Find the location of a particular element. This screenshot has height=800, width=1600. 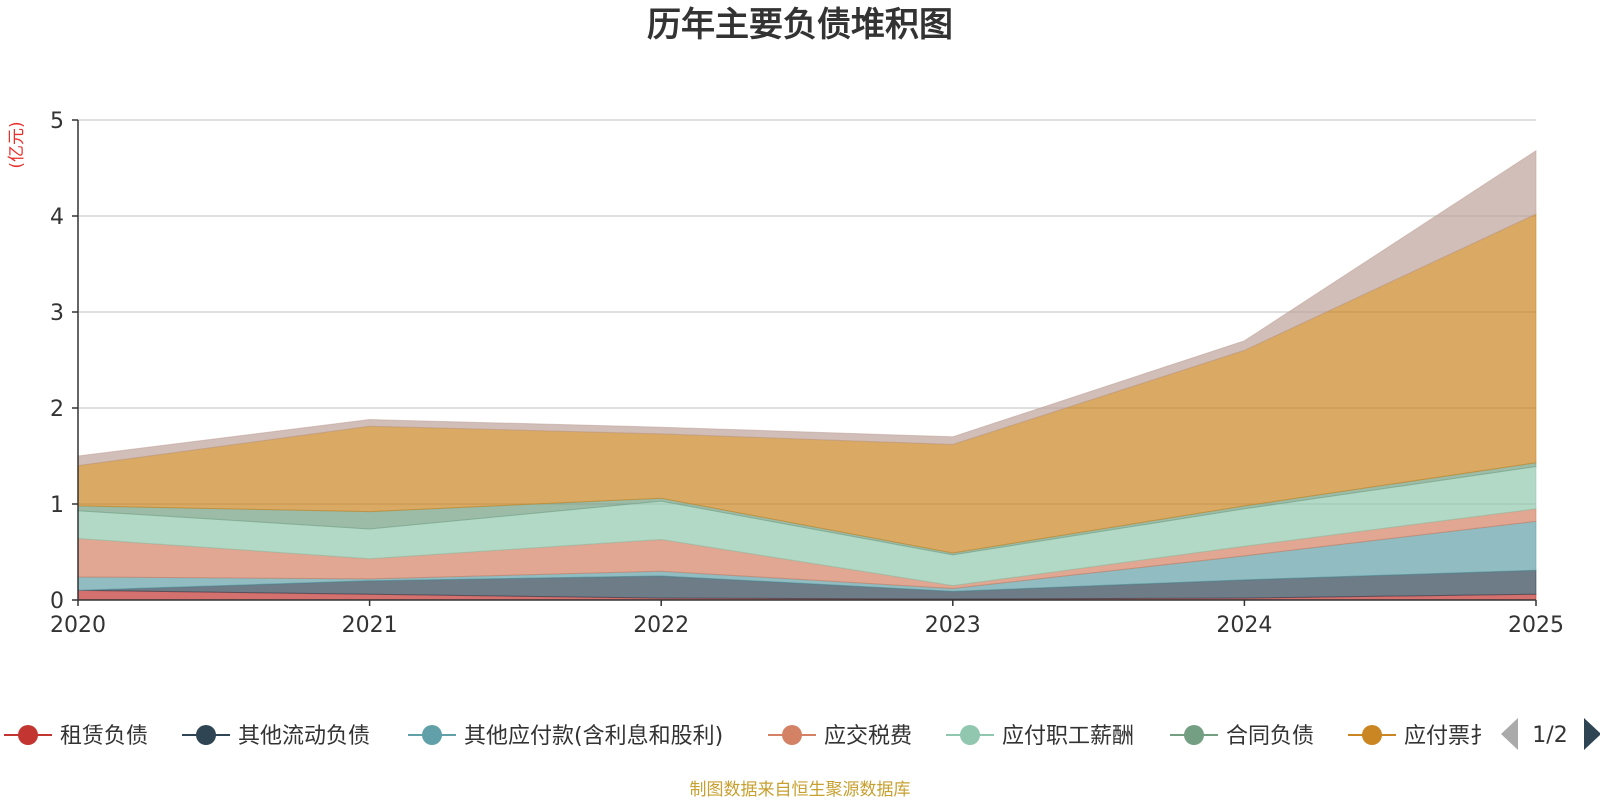

legend-label: 其他流动负债 is located at coordinates (304, 736).